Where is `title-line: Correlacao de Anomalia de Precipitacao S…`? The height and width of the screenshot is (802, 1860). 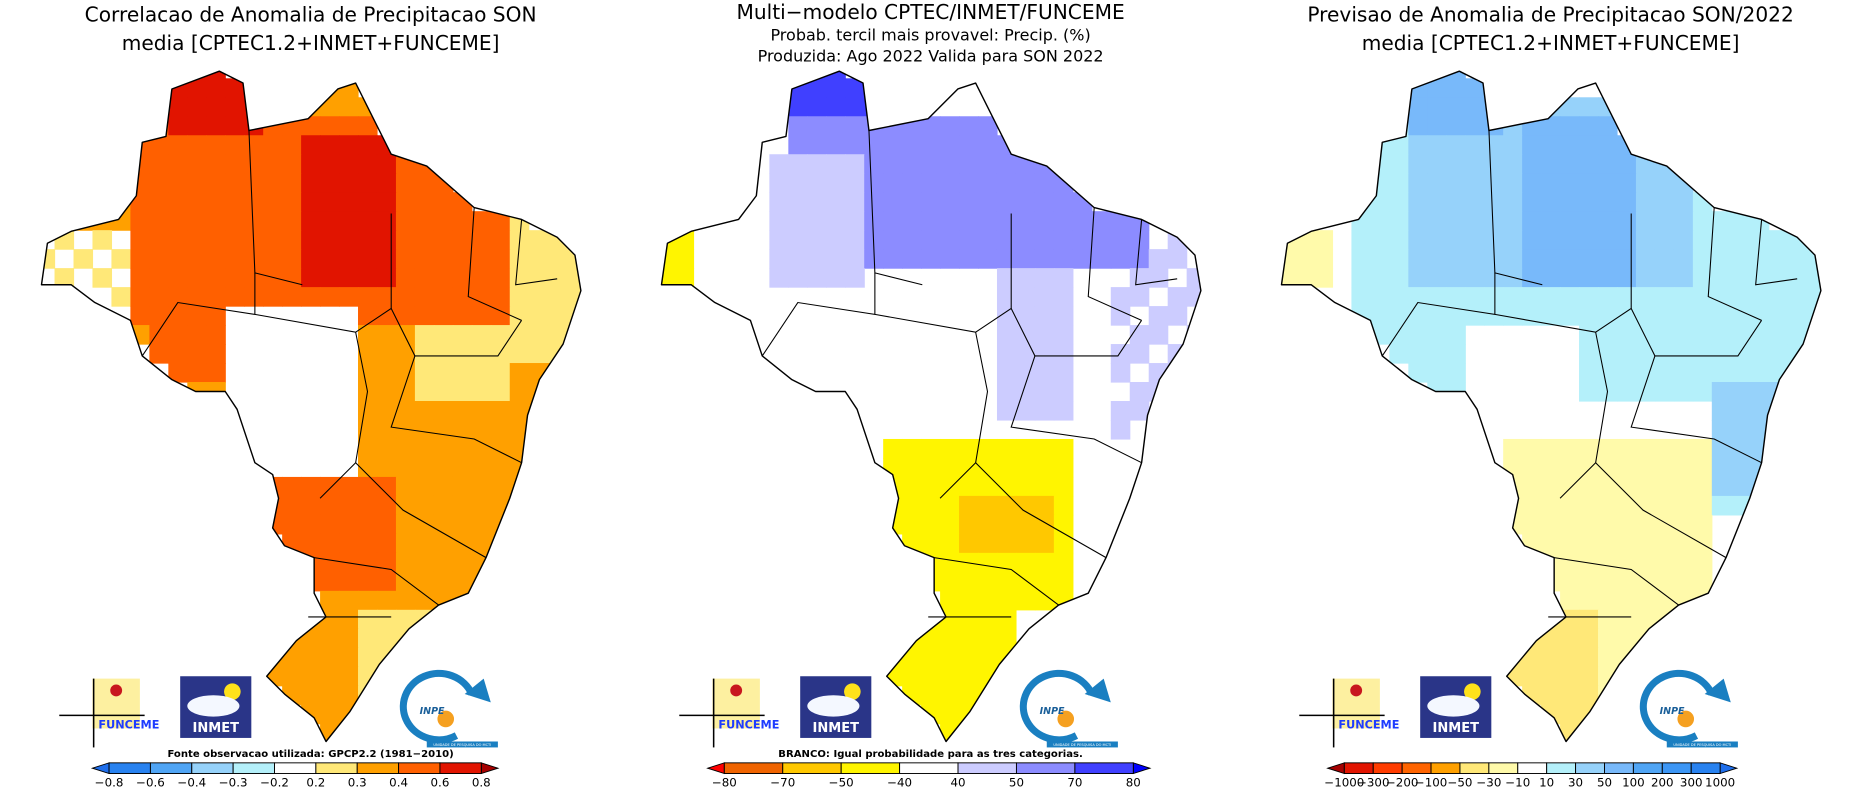
title-line: Correlacao de Anomalia de Precipitacao S… is located at coordinates (311, 14).